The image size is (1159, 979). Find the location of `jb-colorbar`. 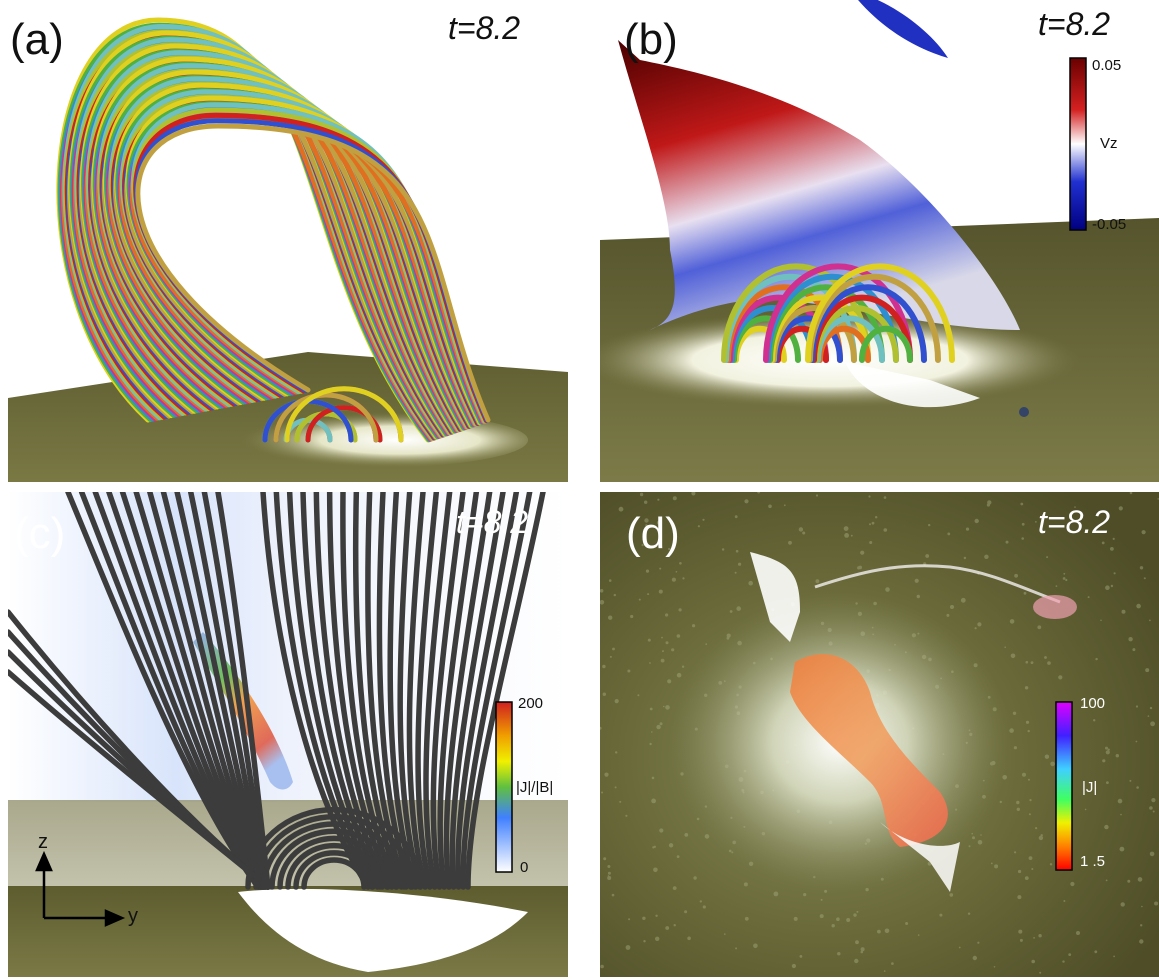

jb-colorbar is located at coordinates (504, 787).